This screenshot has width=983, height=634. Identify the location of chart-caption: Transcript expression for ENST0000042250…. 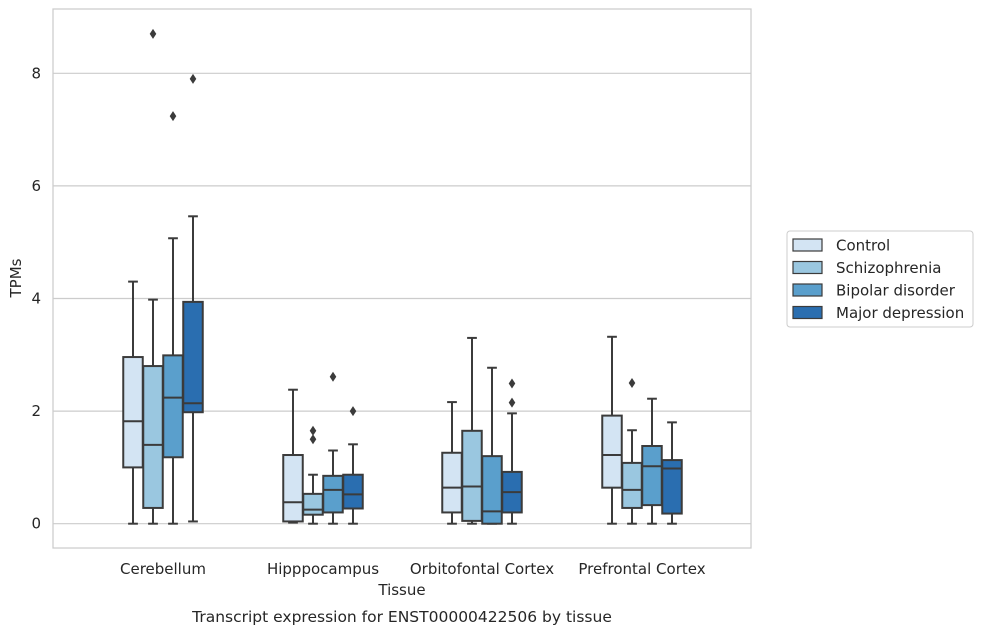
(401, 617).